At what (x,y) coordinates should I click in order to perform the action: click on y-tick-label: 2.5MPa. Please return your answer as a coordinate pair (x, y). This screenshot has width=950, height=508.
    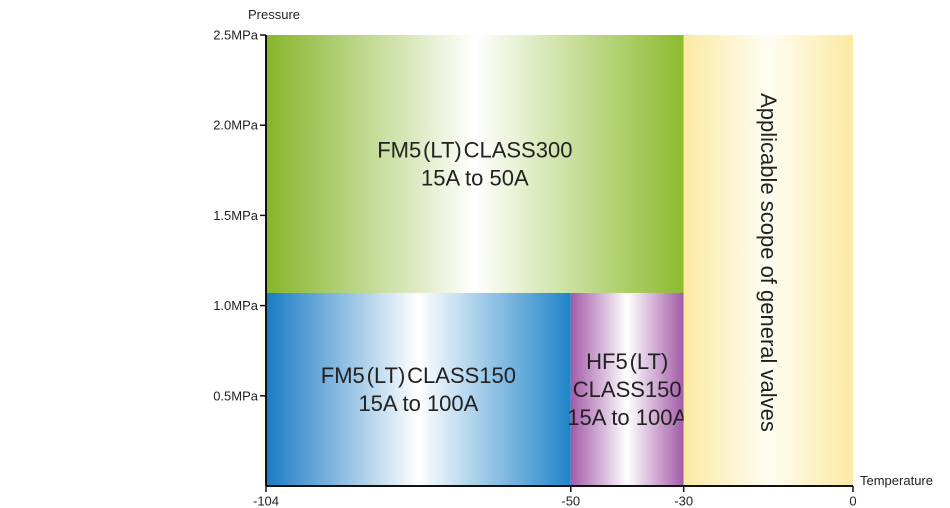
    Looking at the image, I should click on (236, 35).